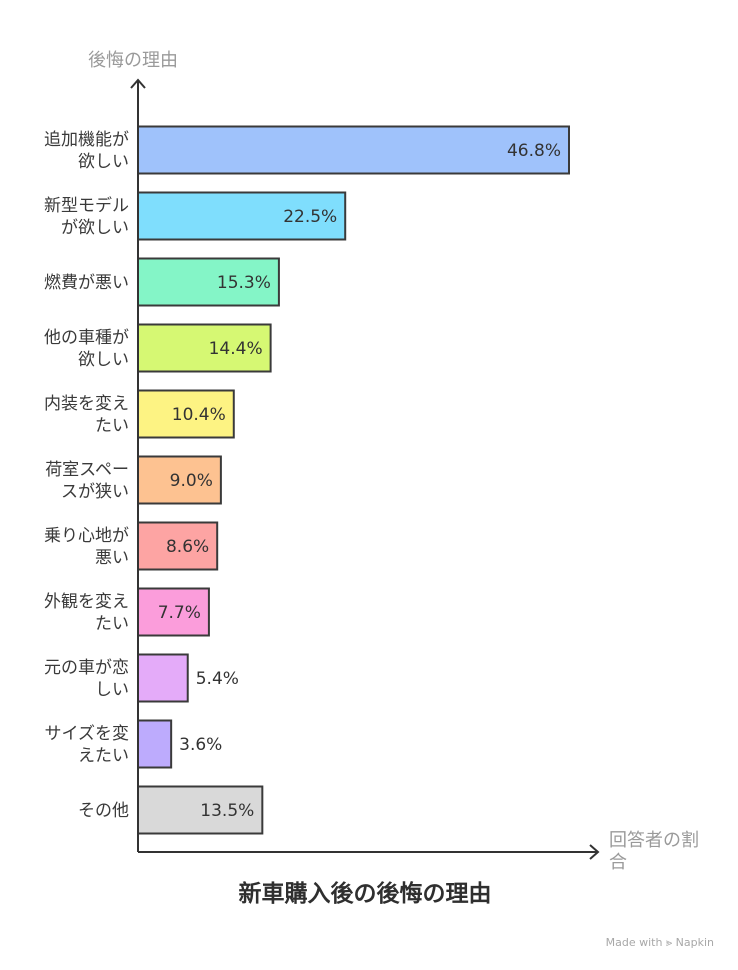  What do you see at coordinates (95, 492) in the screenshot?
I see `category-label-5-line-1: スが狭い` at bounding box center [95, 492].